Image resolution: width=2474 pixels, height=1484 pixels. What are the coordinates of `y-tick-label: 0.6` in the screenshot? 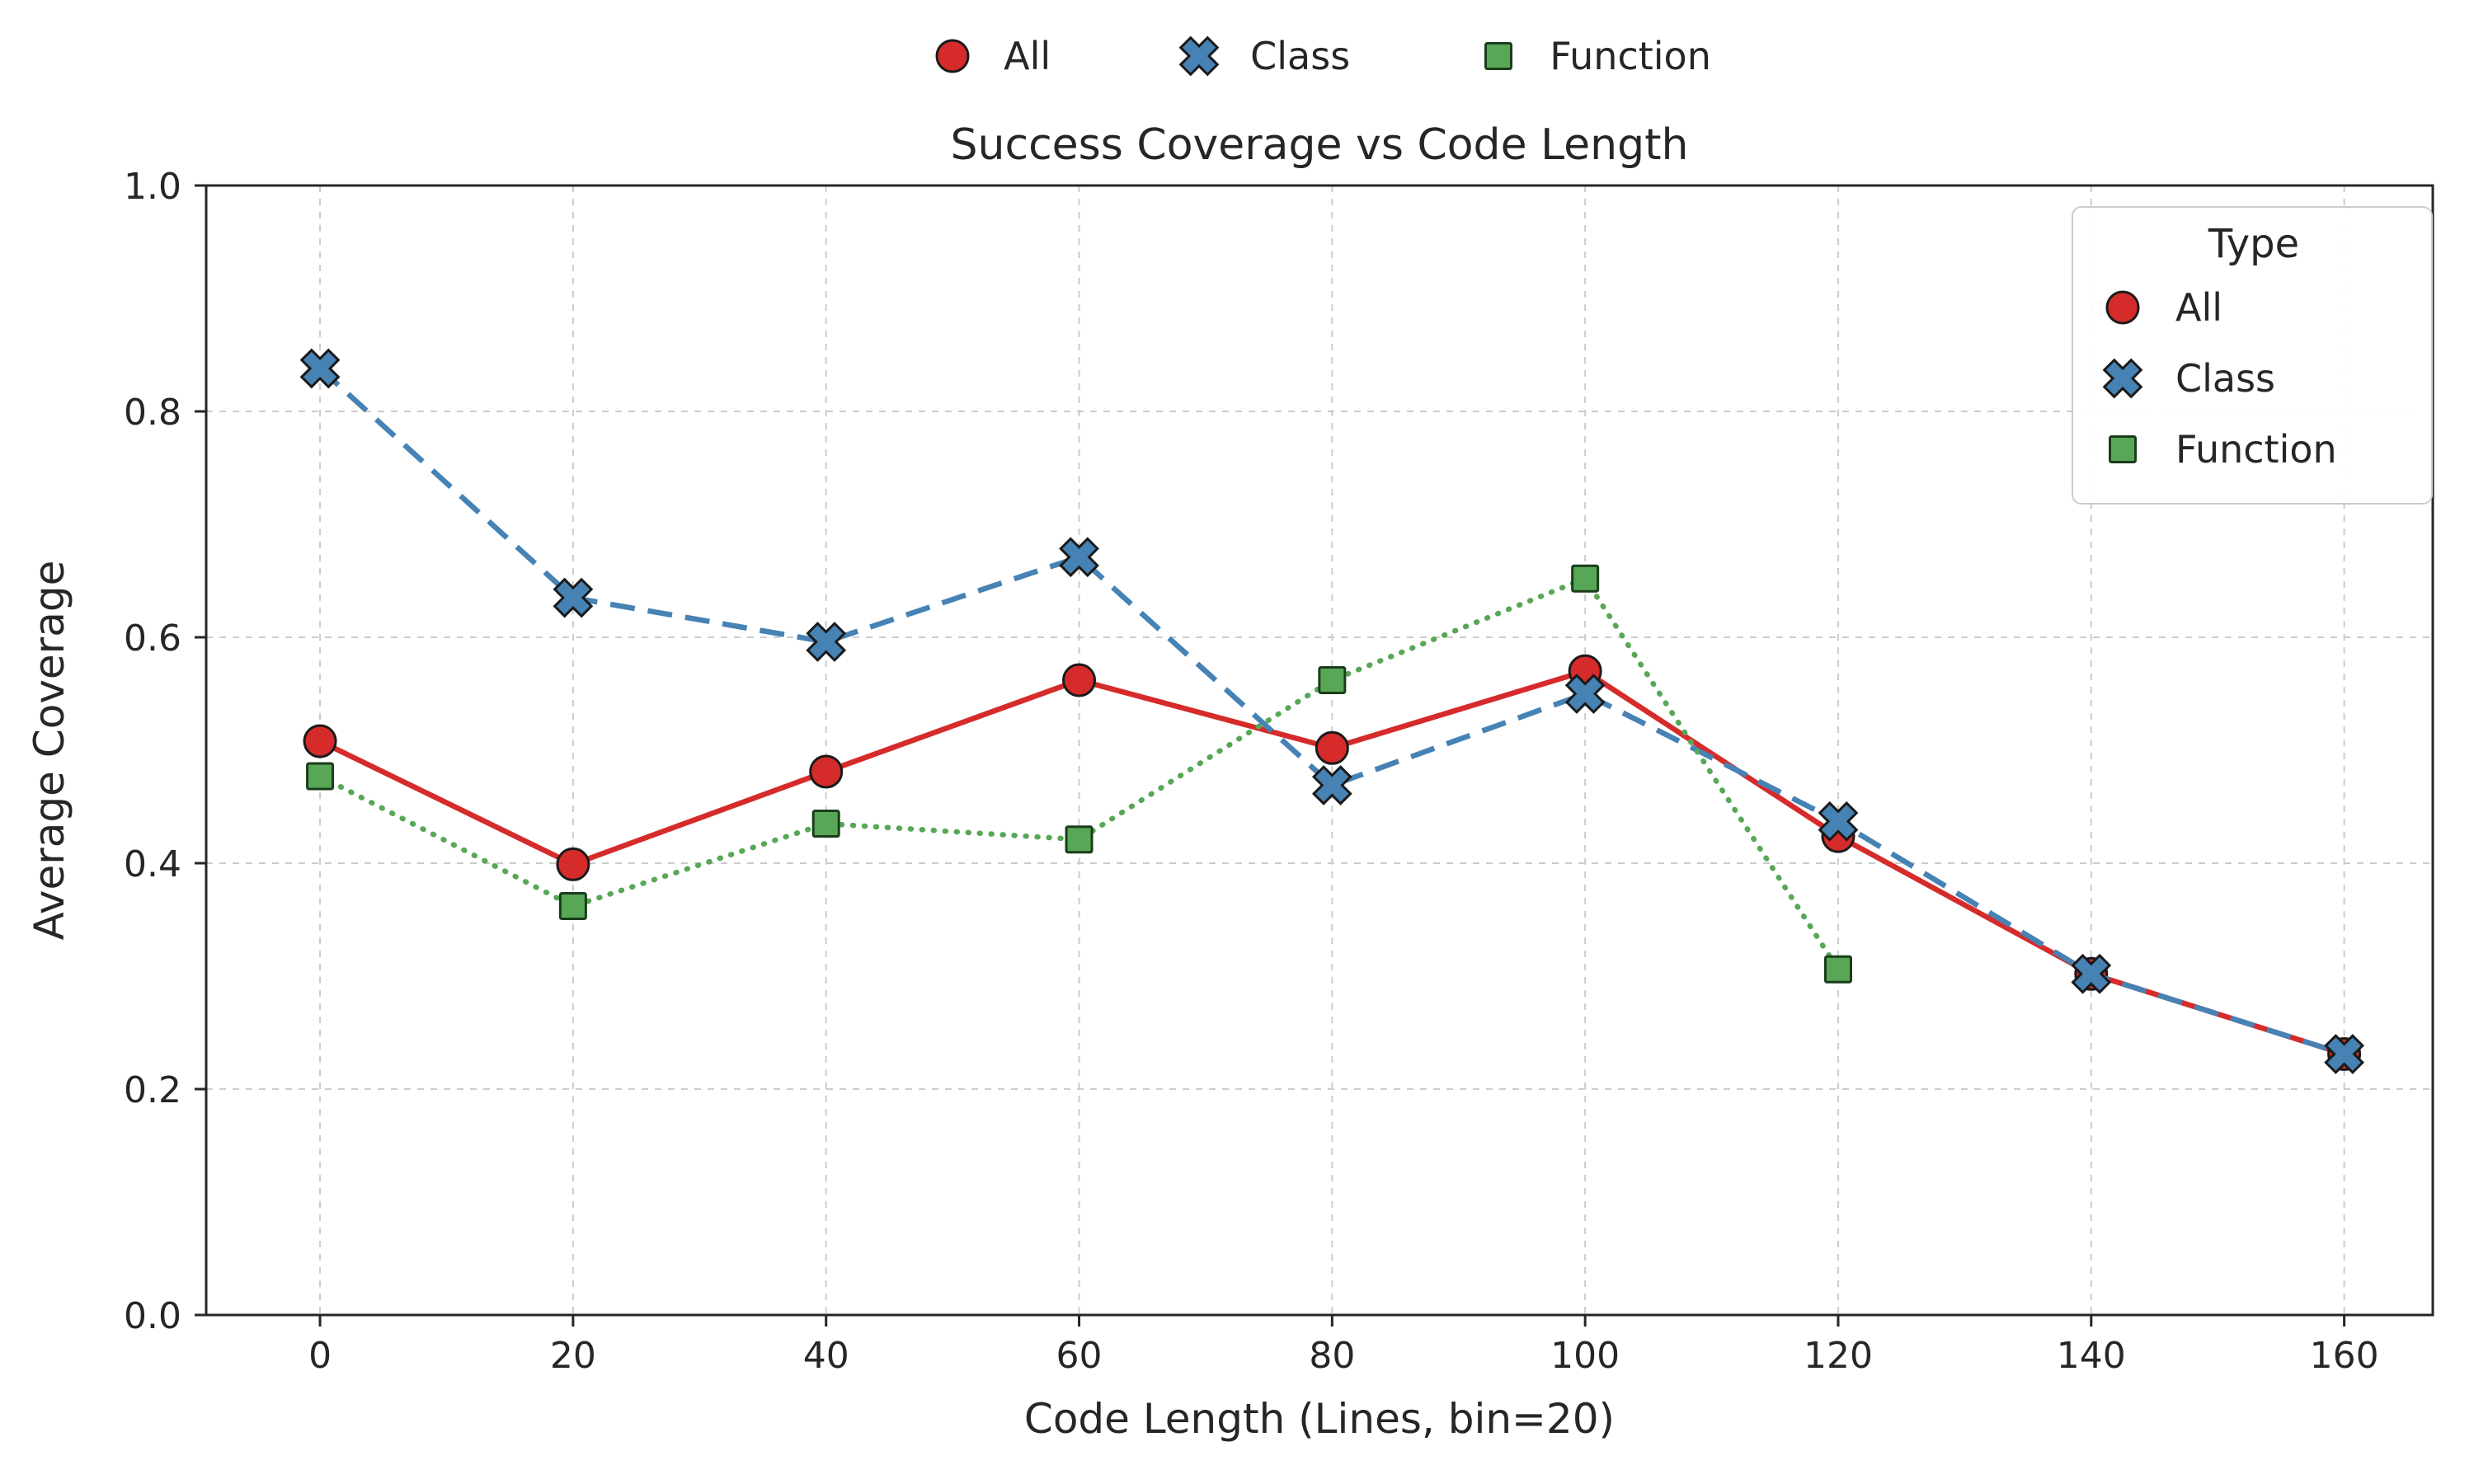 It's located at (152, 639).